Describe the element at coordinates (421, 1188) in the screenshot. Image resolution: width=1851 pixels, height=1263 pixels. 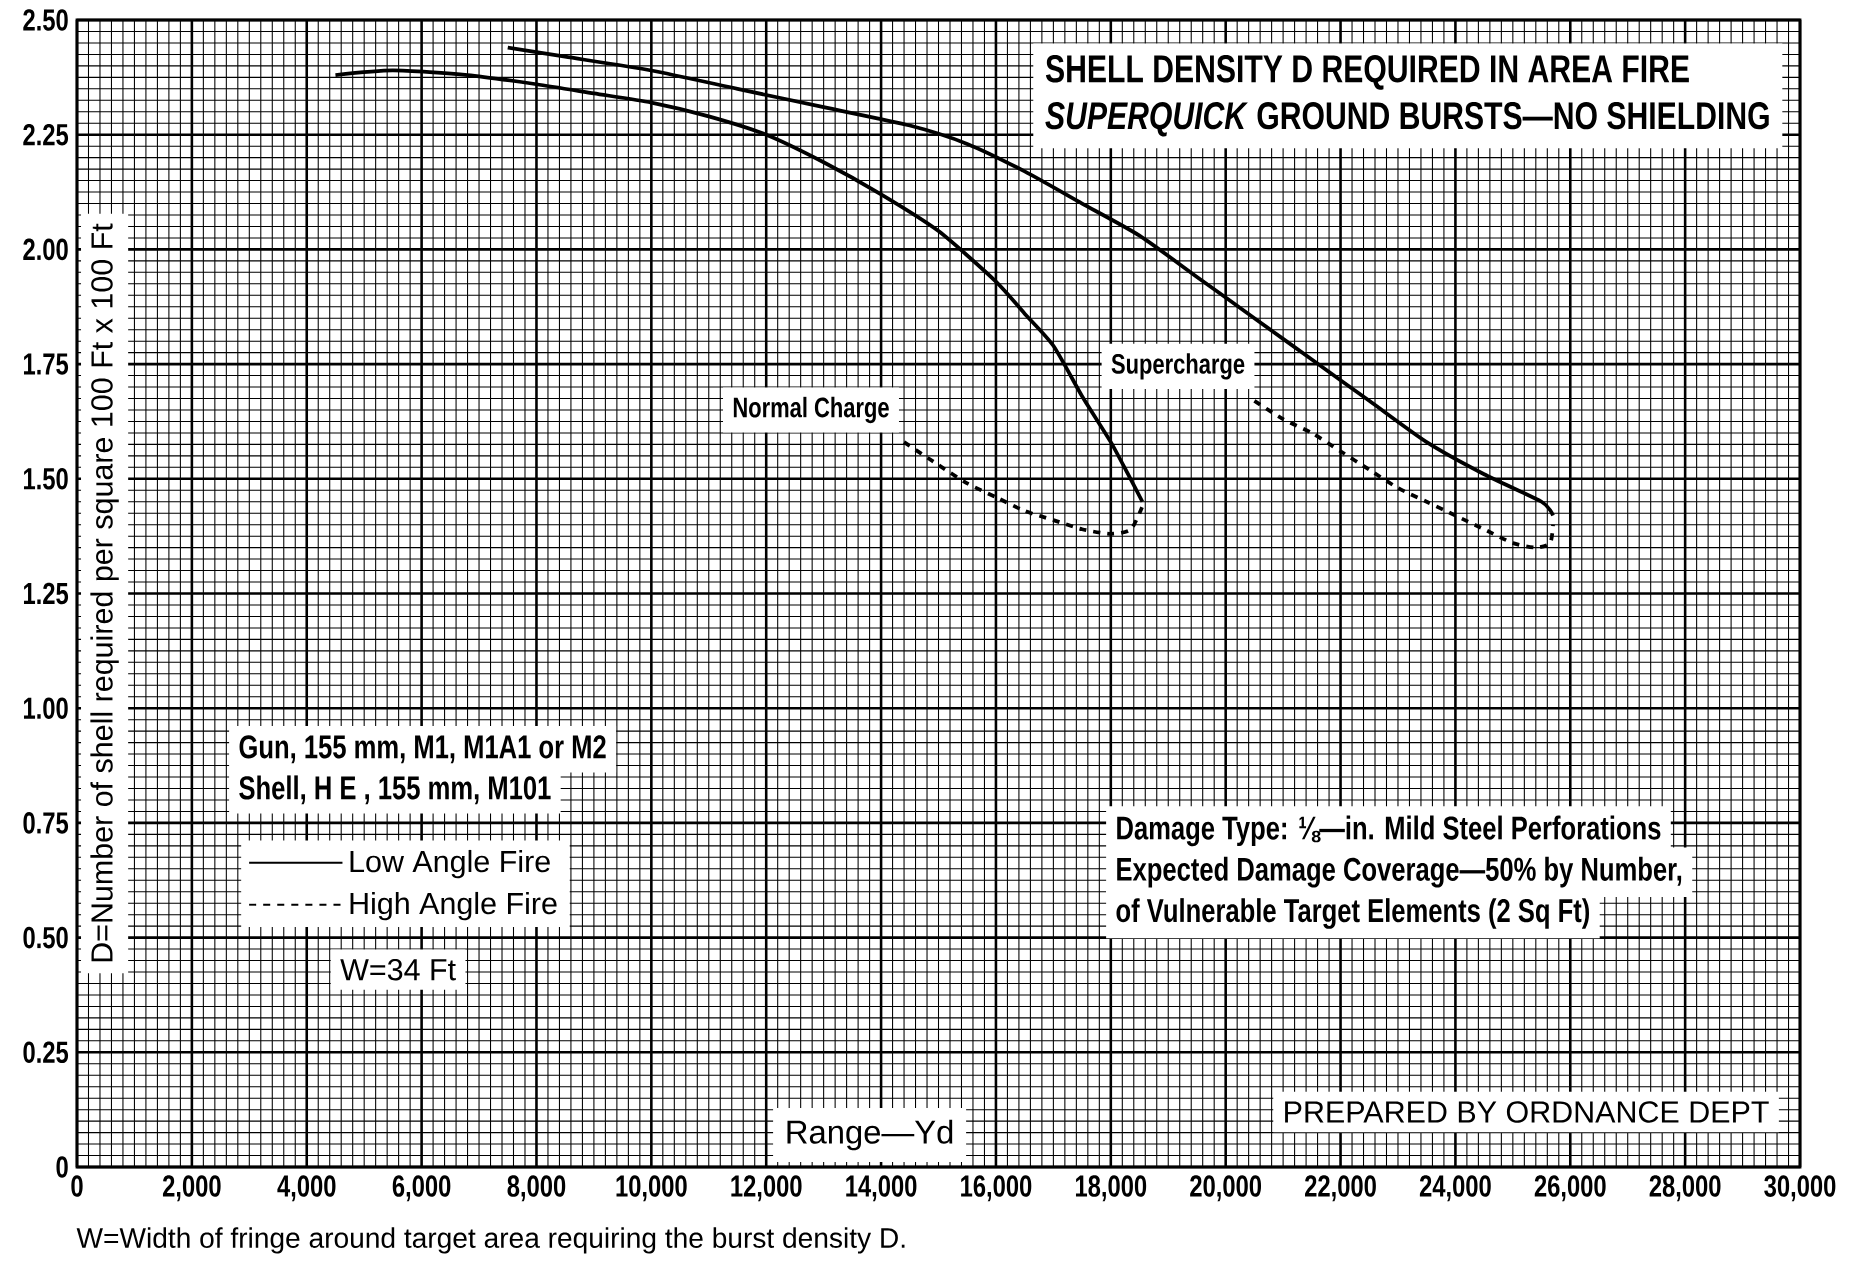
I see `x-tick-label: 6,000` at that location.